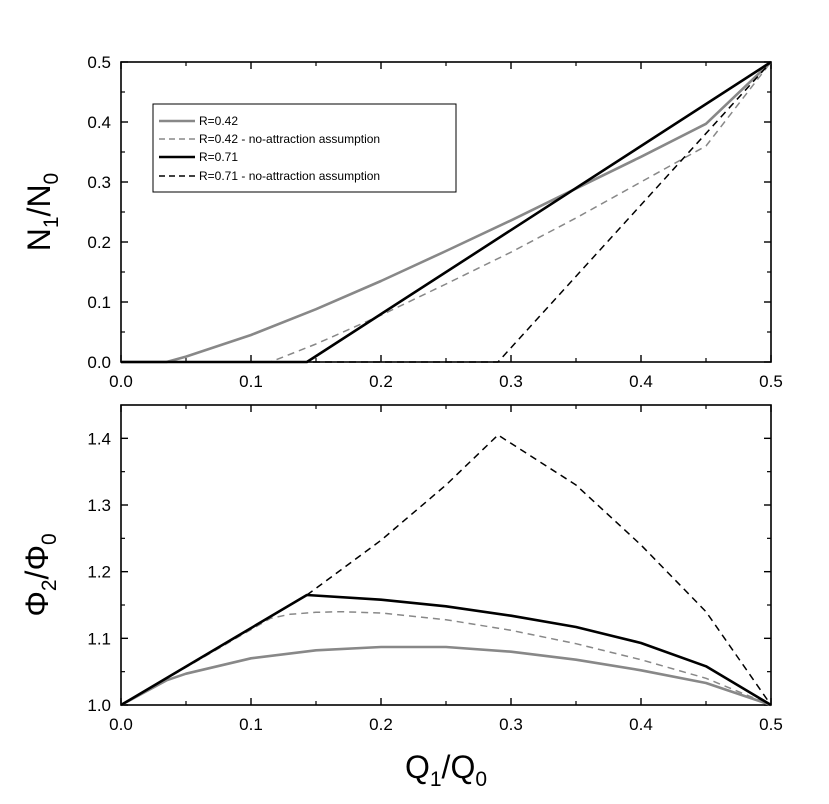 The height and width of the screenshot is (804, 829). What do you see at coordinates (99, 705) in the screenshot?
I see `bottom-y-tick-label: 1.0` at bounding box center [99, 705].